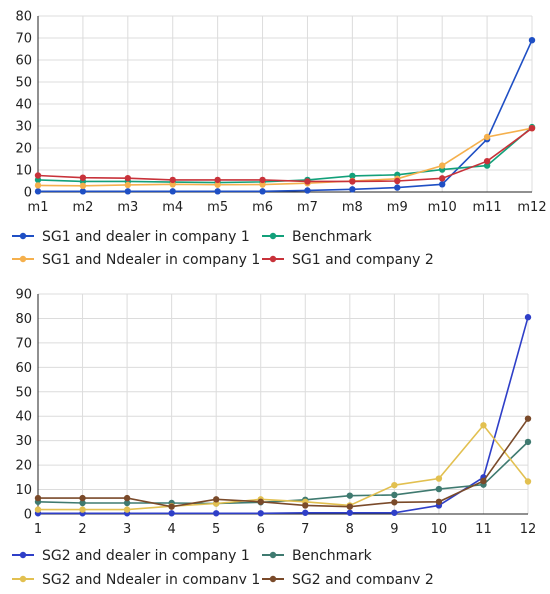 This screenshot has height=594, width=550. What do you see at coordinates (217, 207) in the screenshot?
I see `x-tick-label: m5` at bounding box center [217, 207].